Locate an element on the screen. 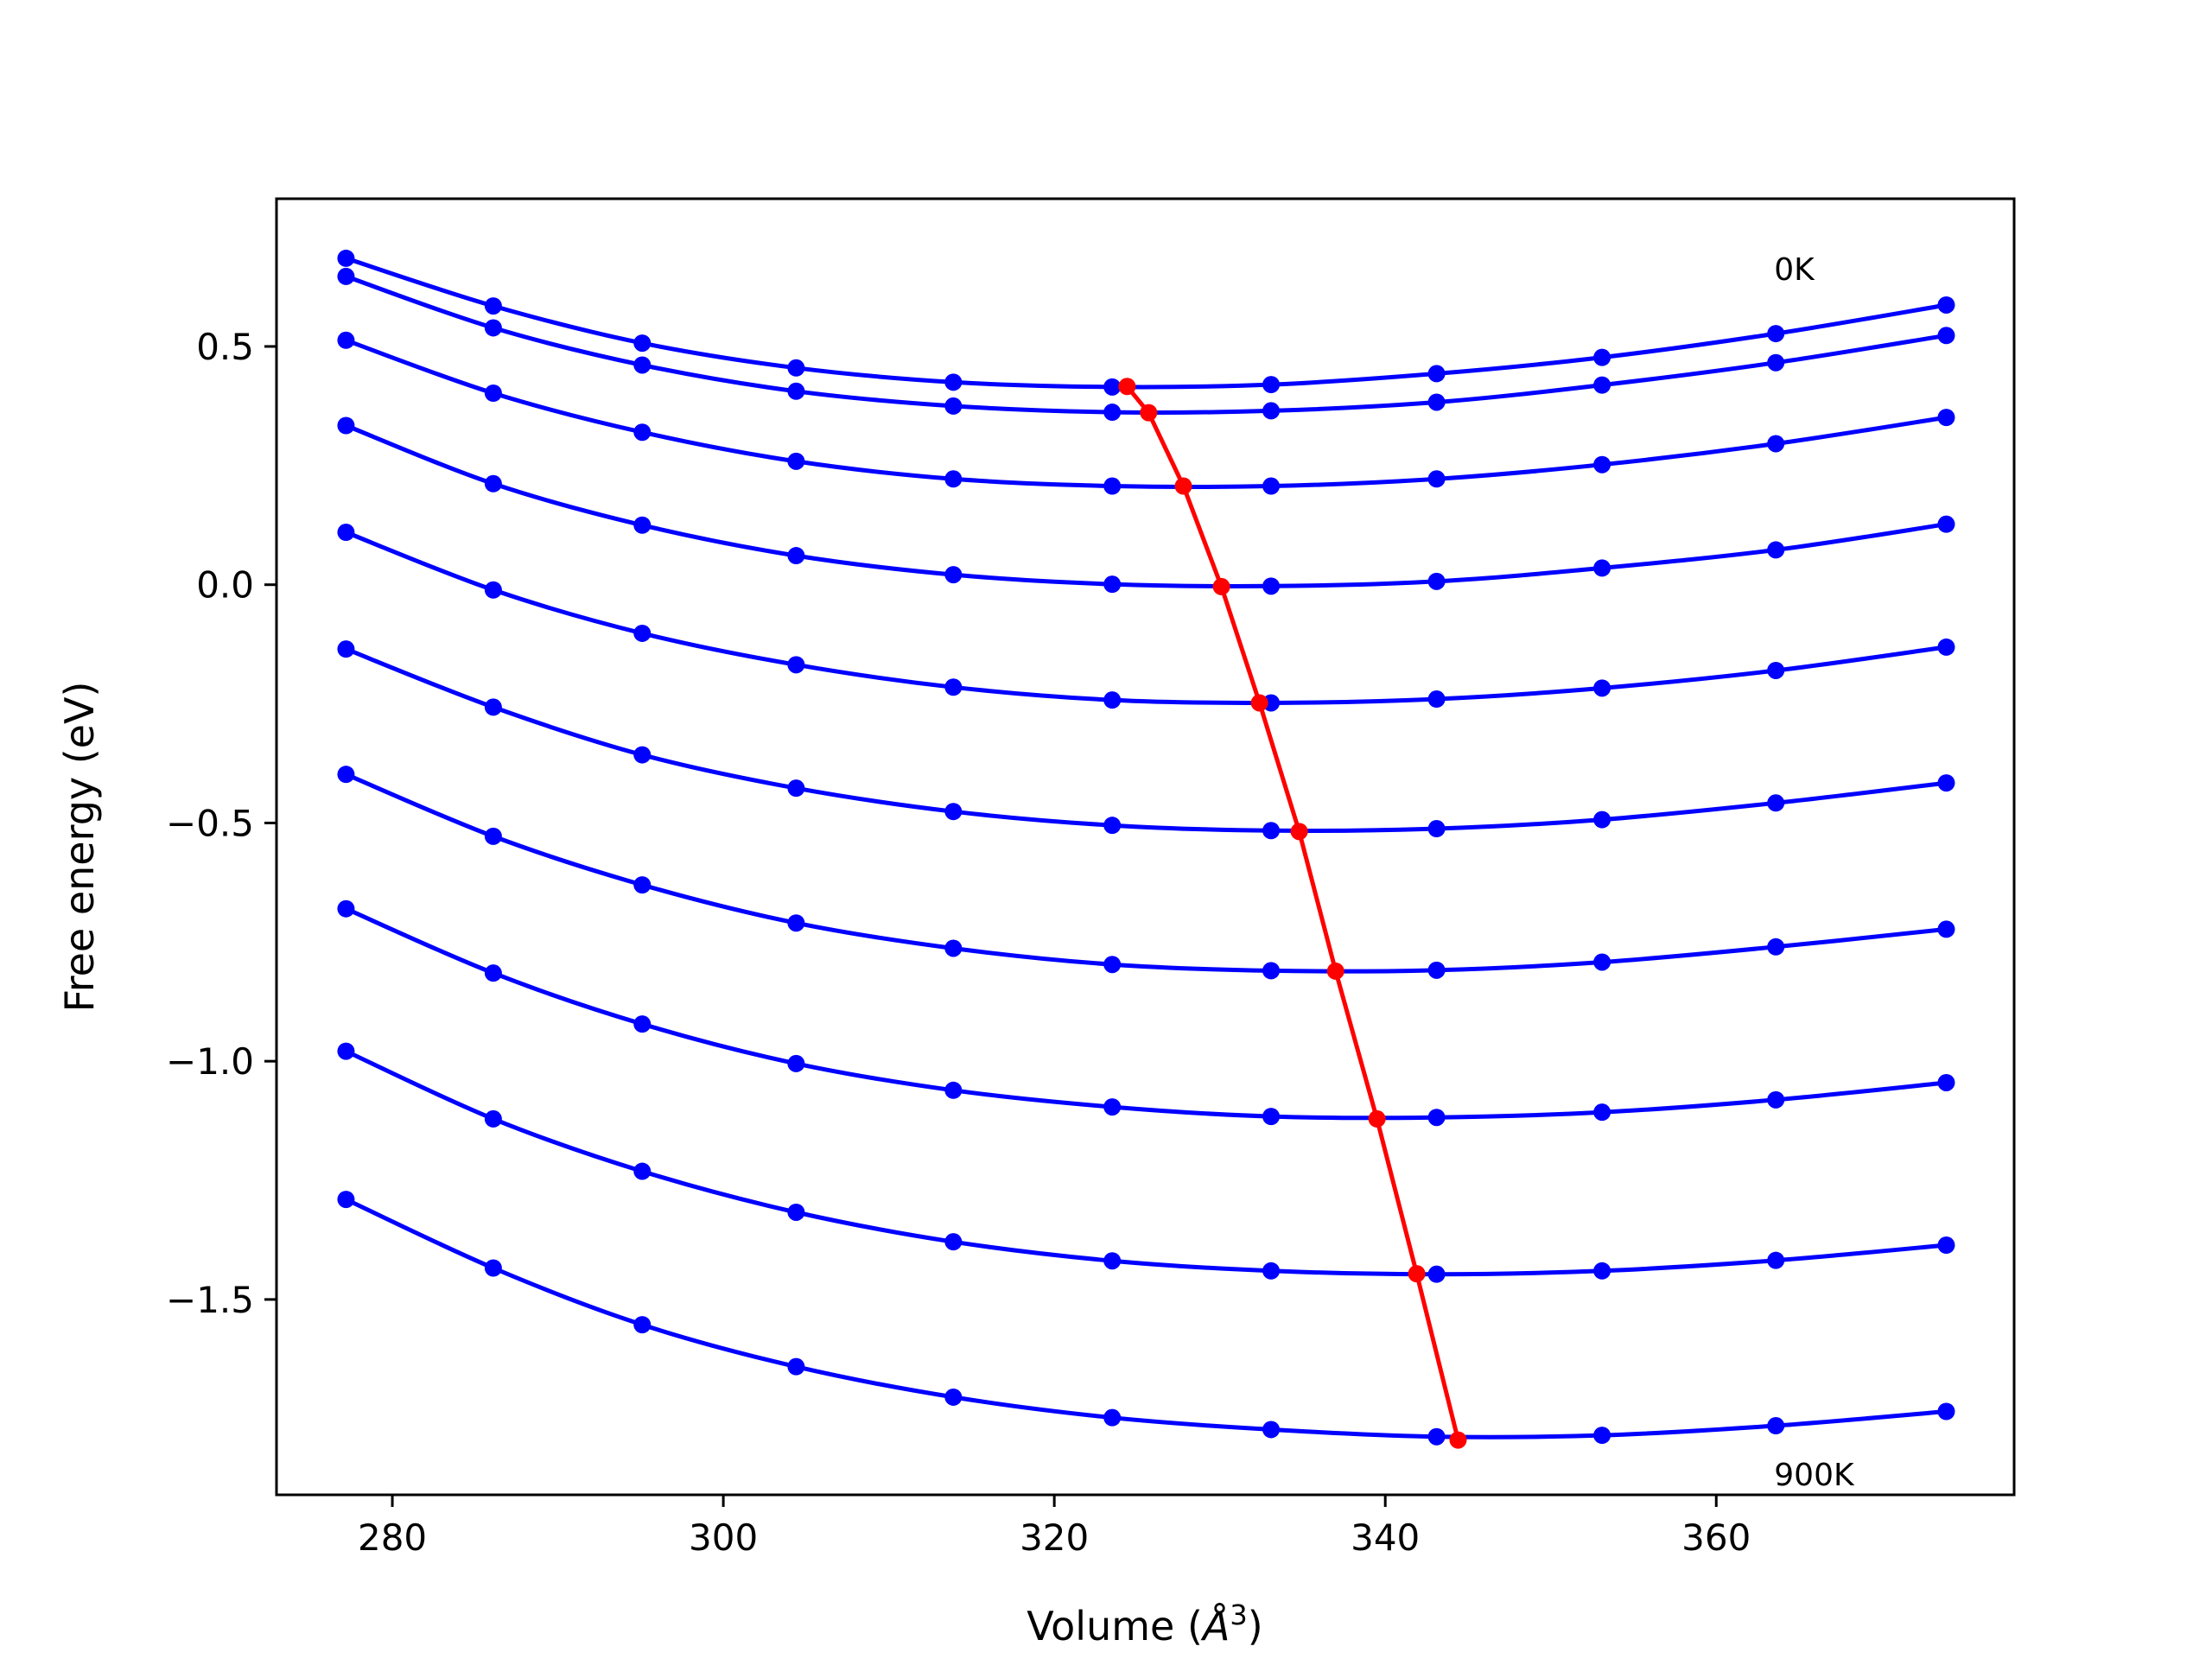 This screenshot has height=1659, width=2212. minimum-line is located at coordinates (1292, 913).